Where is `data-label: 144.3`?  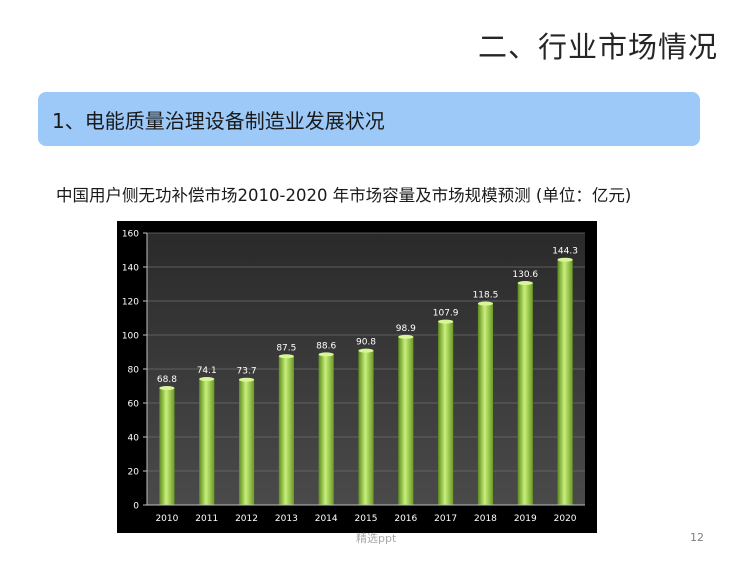 data-label: 144.3 is located at coordinates (565, 252).